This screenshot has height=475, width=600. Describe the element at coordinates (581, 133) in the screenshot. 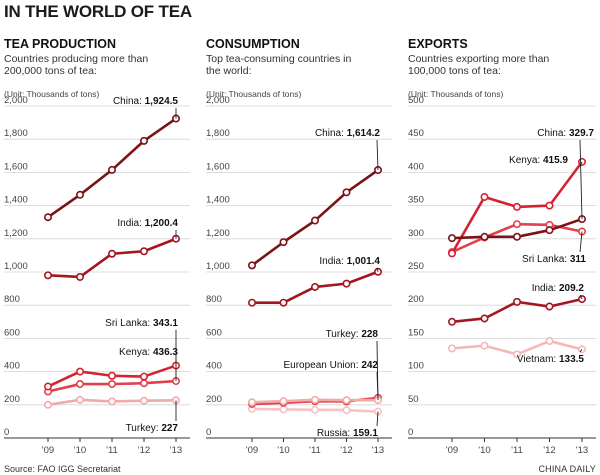

I see `annotation-value: 329.7` at that location.